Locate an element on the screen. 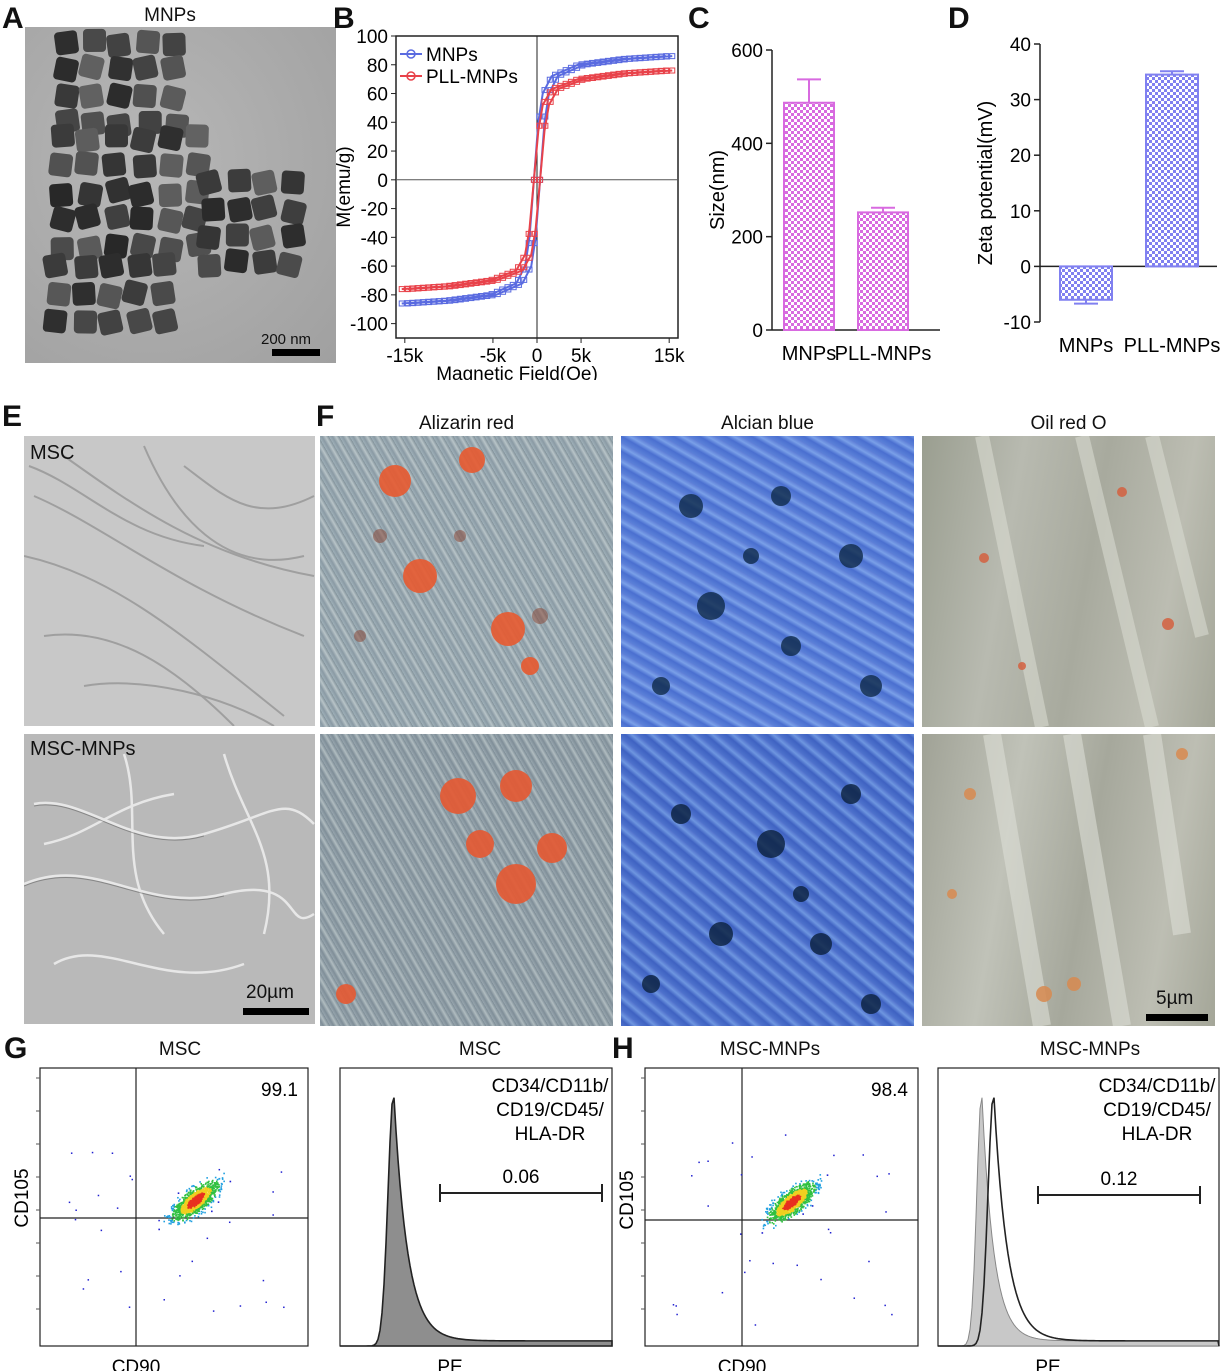 This screenshot has height=1371, width=1227. y-tick-label: -60 is located at coordinates (374, 267).